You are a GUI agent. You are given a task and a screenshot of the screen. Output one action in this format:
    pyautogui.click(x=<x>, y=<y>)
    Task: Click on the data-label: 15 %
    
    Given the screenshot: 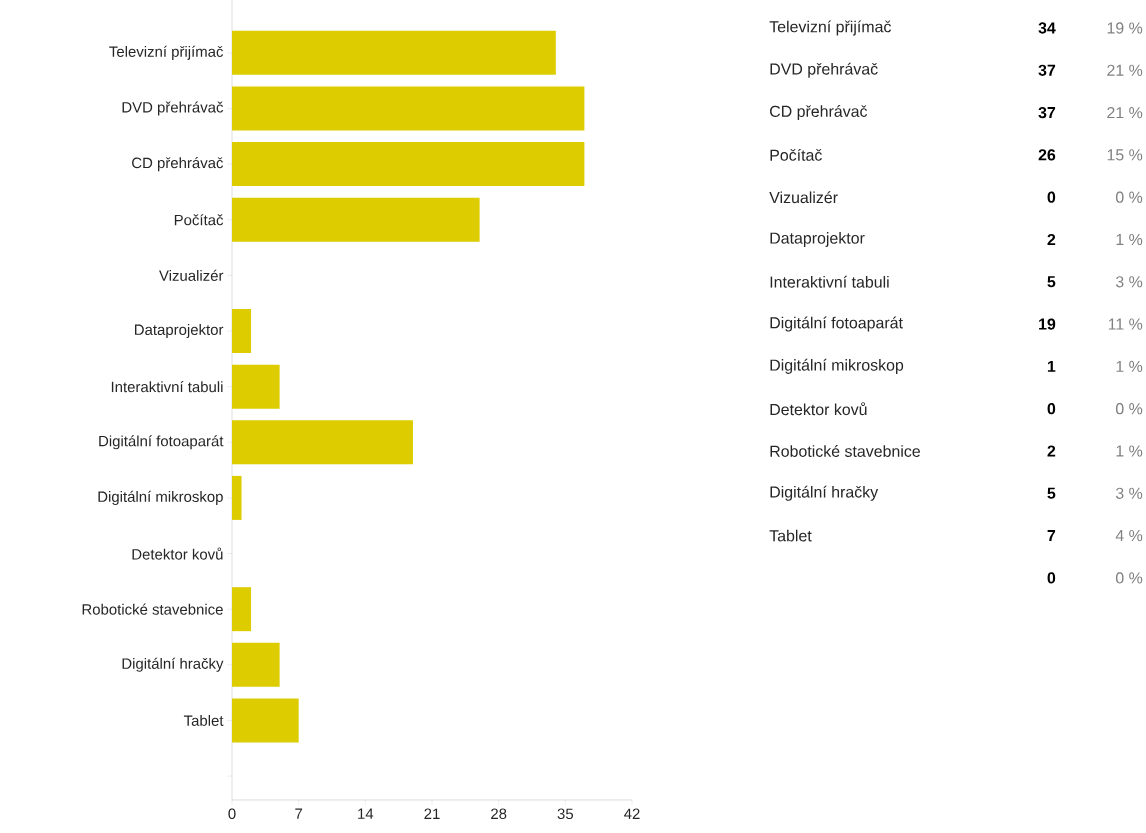 What is the action you would take?
    pyautogui.click(x=1125, y=155)
    